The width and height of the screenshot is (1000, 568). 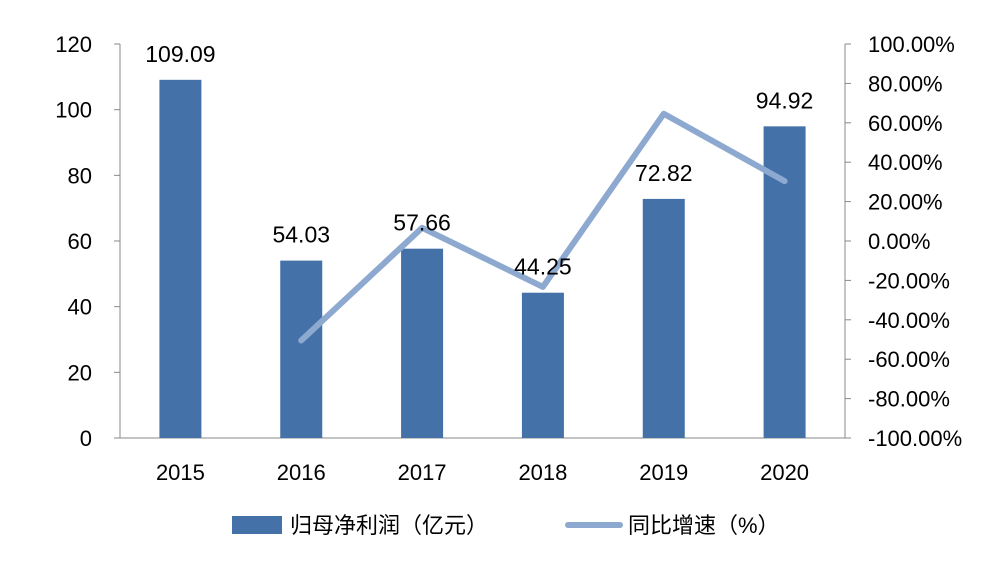 What do you see at coordinates (73, 110) in the screenshot?
I see `left-tick-label: 100` at bounding box center [73, 110].